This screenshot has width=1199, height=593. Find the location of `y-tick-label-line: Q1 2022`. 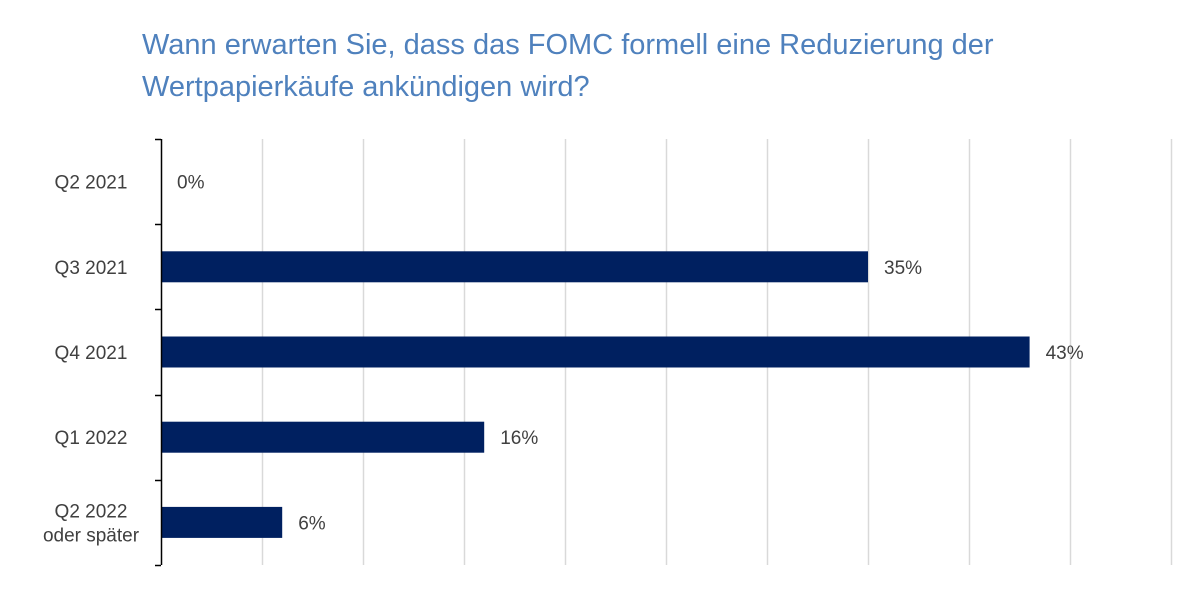

y-tick-label-line: Q1 2022 is located at coordinates (91, 438).